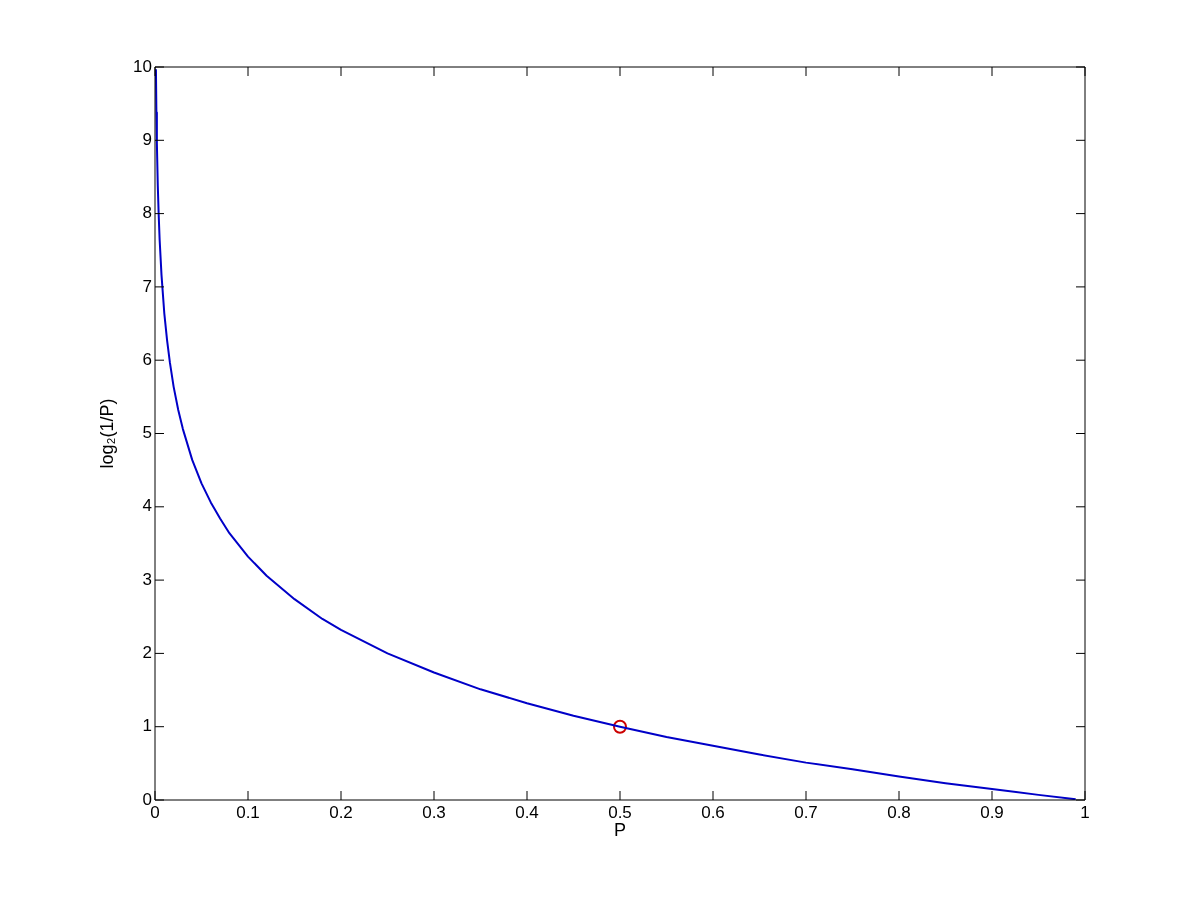 Image resolution: width=1200 pixels, height=900 pixels. I want to click on y-tick-label: 5, so click(147, 433).